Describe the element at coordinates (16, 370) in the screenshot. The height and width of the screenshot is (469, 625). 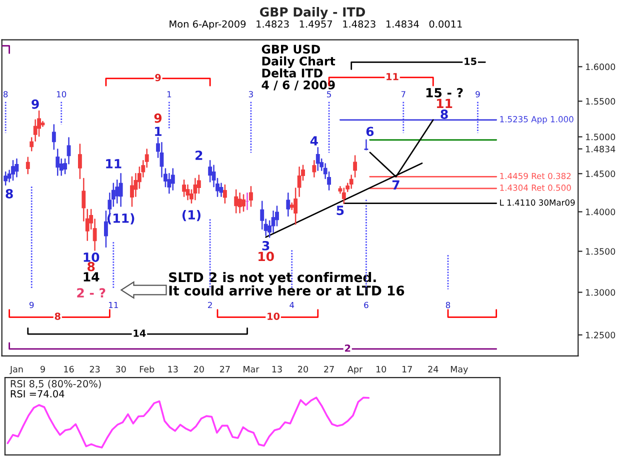
I see `x-tick-label: Jan` at that location.